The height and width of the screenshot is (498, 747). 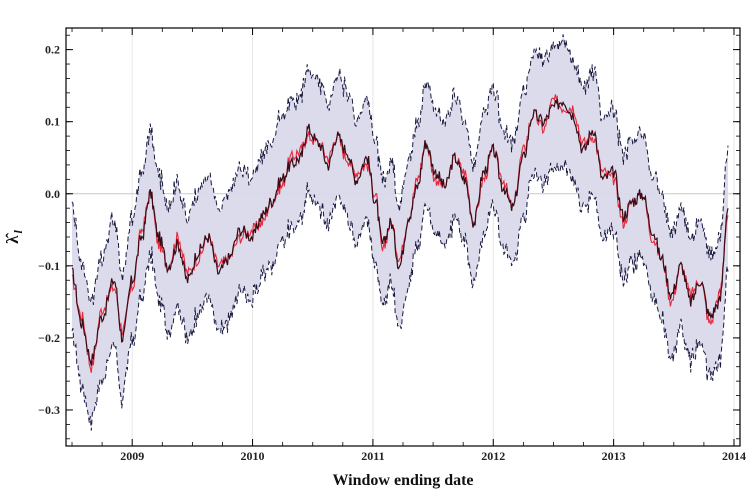 I want to click on y-tick-label: −0.3, so click(x=49, y=410).